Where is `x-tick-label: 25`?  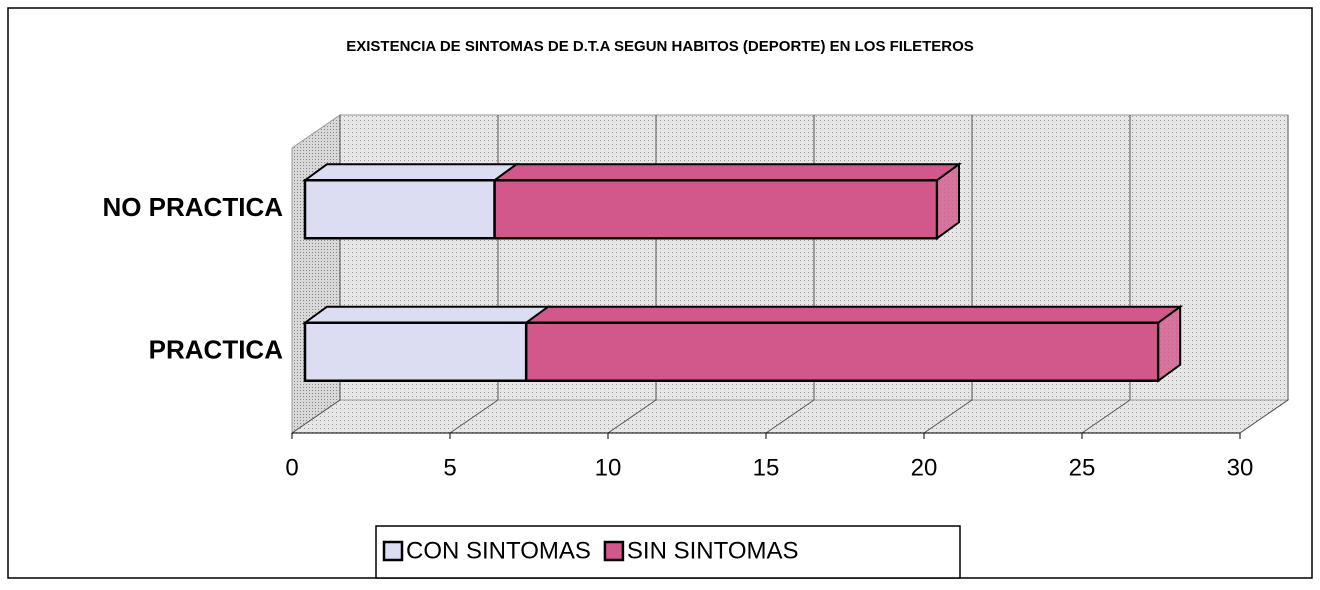 x-tick-label: 25 is located at coordinates (1082, 467).